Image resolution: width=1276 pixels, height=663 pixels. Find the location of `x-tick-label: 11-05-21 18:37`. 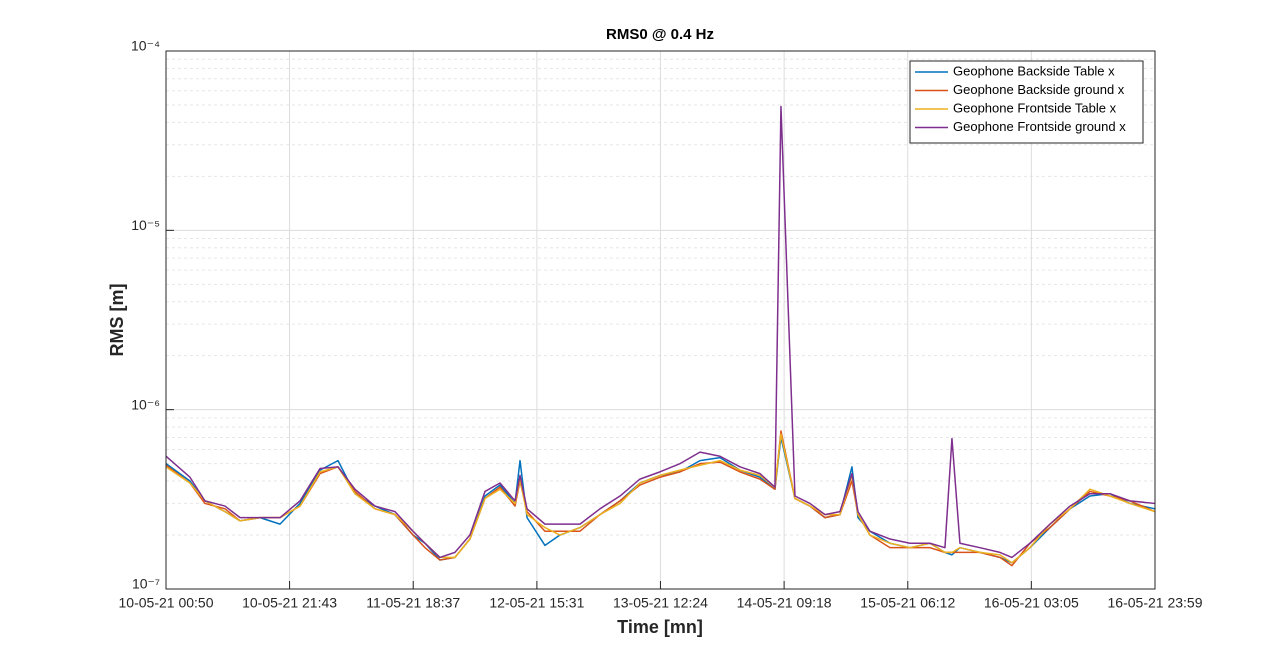

x-tick-label: 11-05-21 18:37 is located at coordinates (413, 603).